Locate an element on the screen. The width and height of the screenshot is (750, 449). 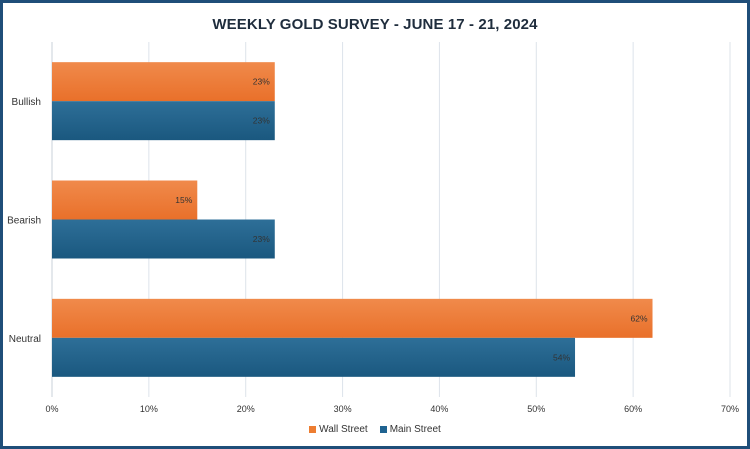
category-label: Neutral is located at coordinates (25, 339).